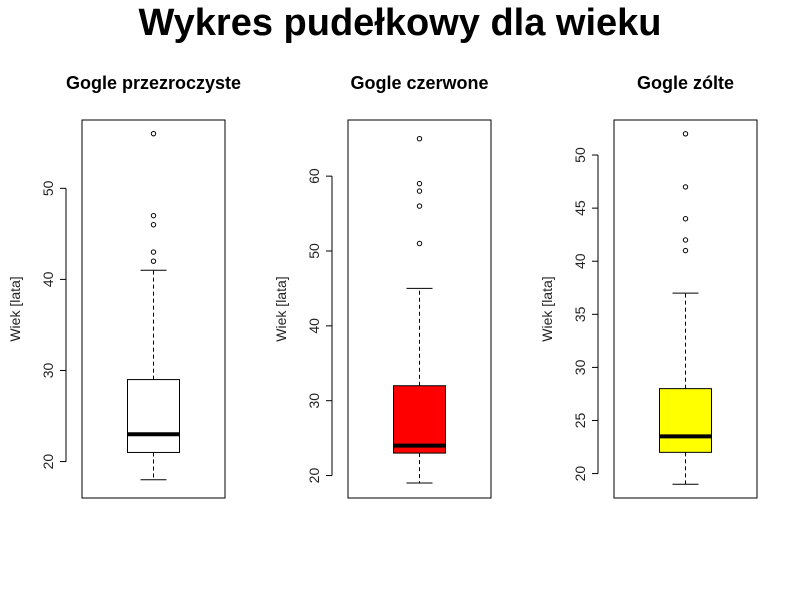 The width and height of the screenshot is (800, 600). I want to click on y-tick-label: 35, so click(580, 314).